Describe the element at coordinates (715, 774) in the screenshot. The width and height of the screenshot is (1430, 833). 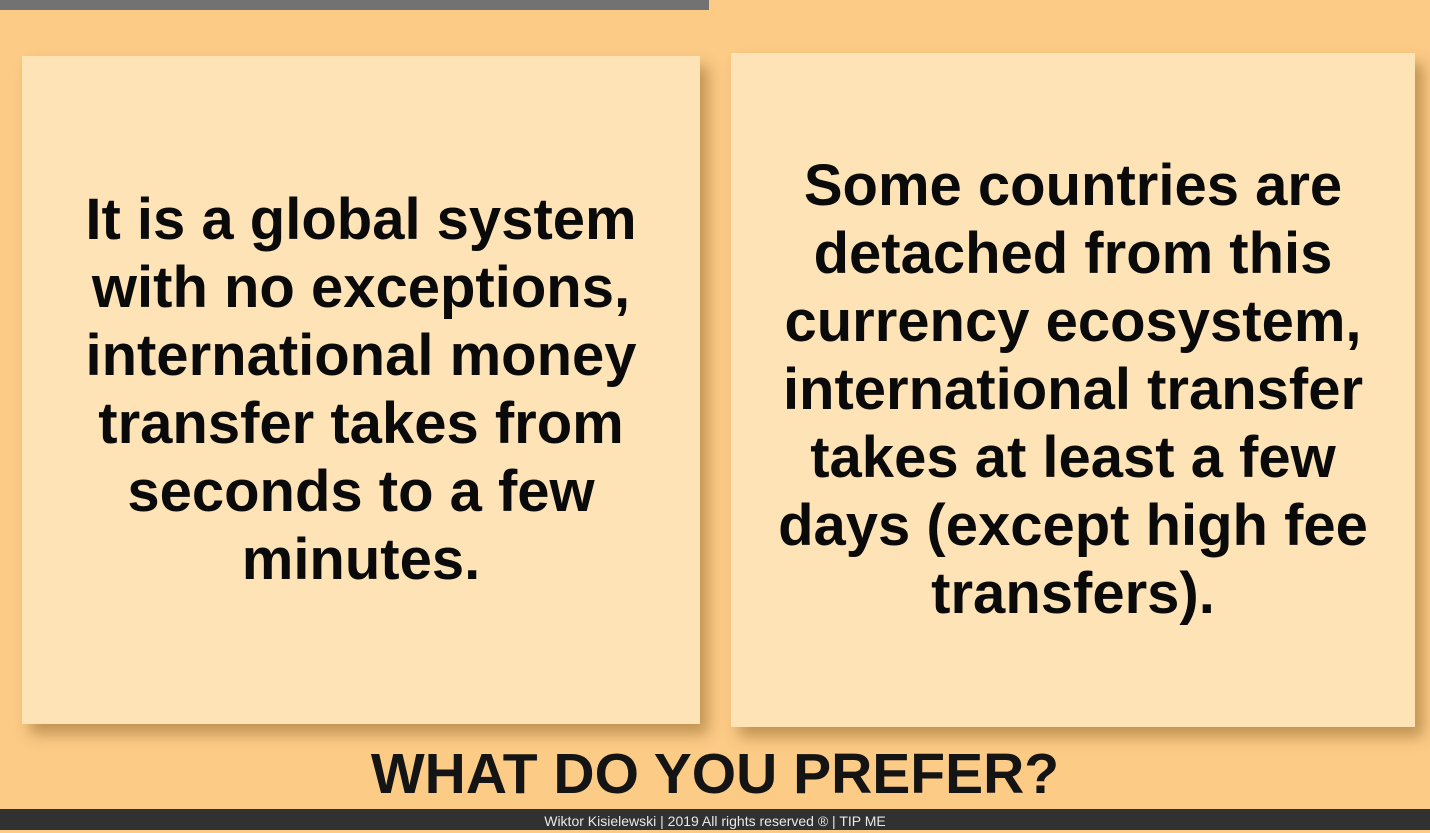
I see `question-heading: WHAT DO YOU PREFER?` at that location.